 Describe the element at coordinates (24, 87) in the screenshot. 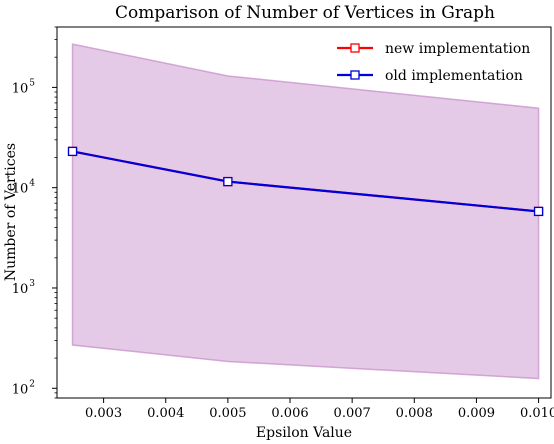

I see `y-tick-label: 10⁵` at that location.